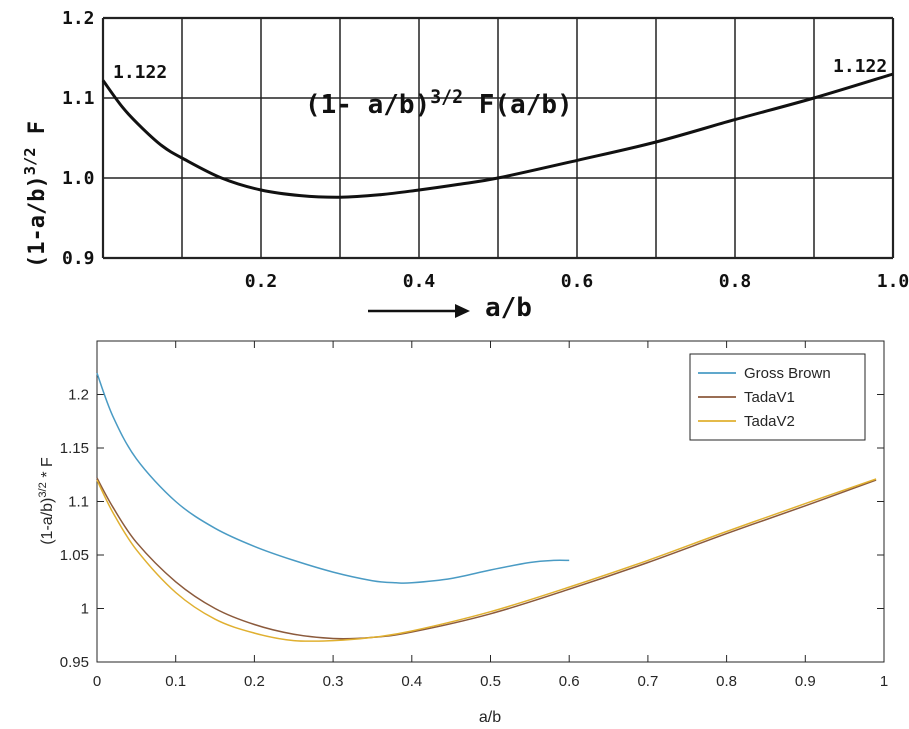 The image size is (909, 729). What do you see at coordinates (419, 281) in the screenshot?
I see `top-xtick-label: 0.4` at bounding box center [419, 281].